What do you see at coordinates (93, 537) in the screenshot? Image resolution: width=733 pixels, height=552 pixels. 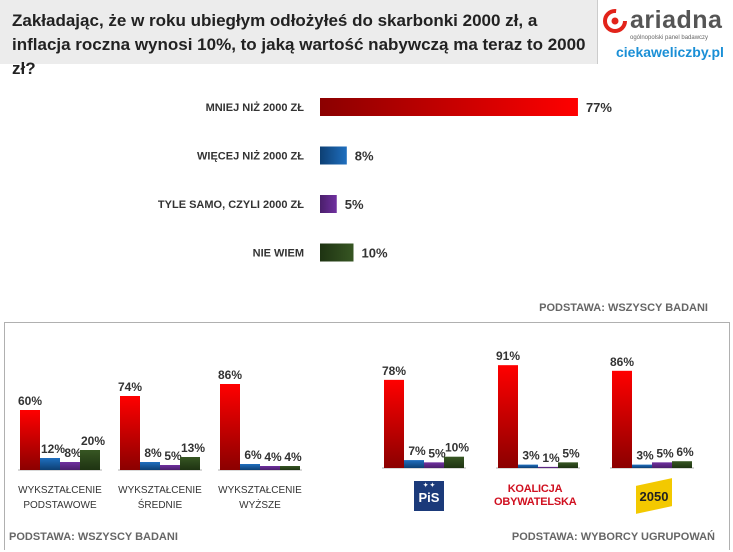 I see `basis-note-education: PODSTAWA: WSZYSCY BADANI` at bounding box center [93, 537].